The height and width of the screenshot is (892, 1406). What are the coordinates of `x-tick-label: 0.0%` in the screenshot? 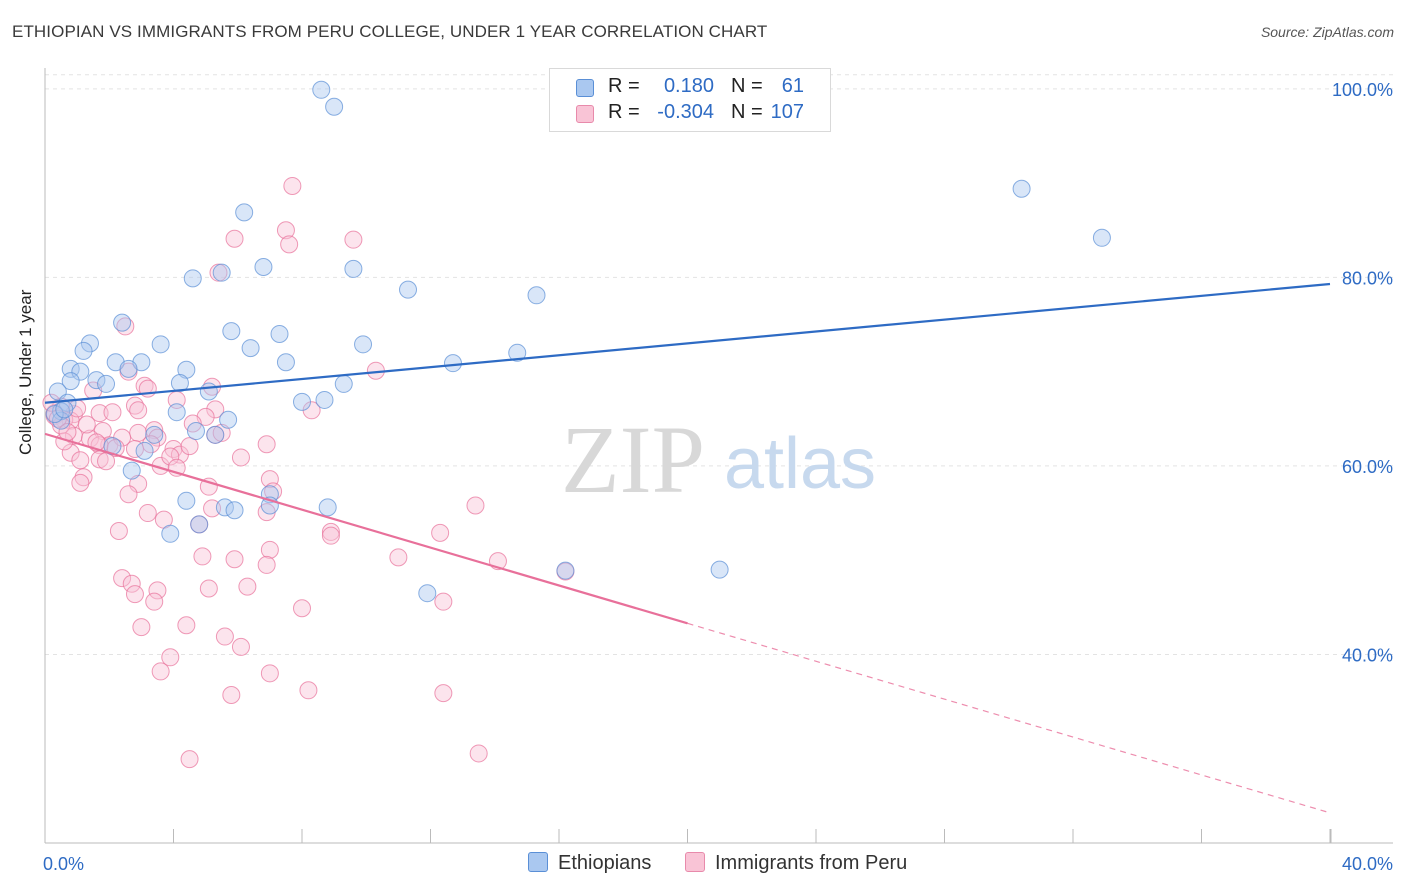 It's located at (63, 864).